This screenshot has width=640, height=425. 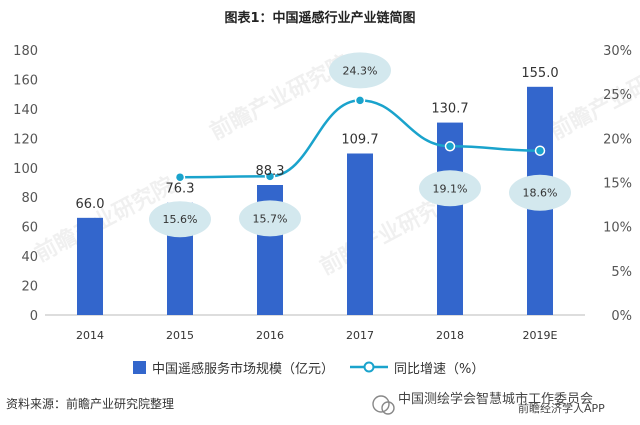 I want to click on y-right-tick: 15%, so click(x=617, y=184).